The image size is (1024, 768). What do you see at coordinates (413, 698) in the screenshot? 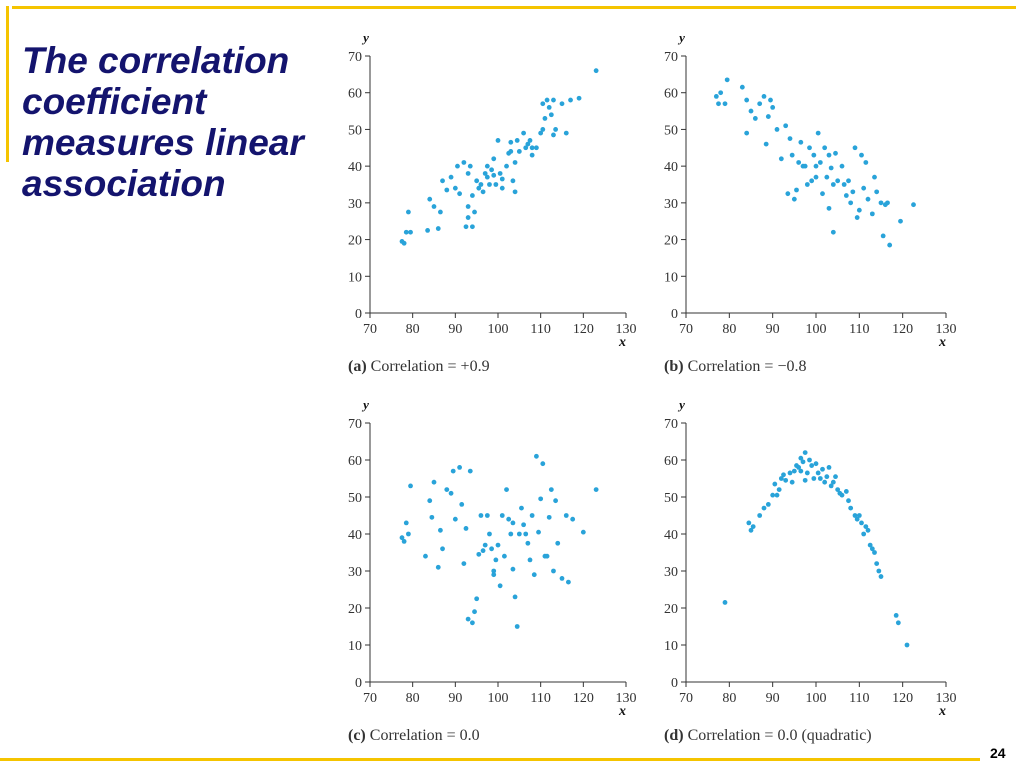
I see `panel-c-x-tick-label: 80` at bounding box center [413, 698].